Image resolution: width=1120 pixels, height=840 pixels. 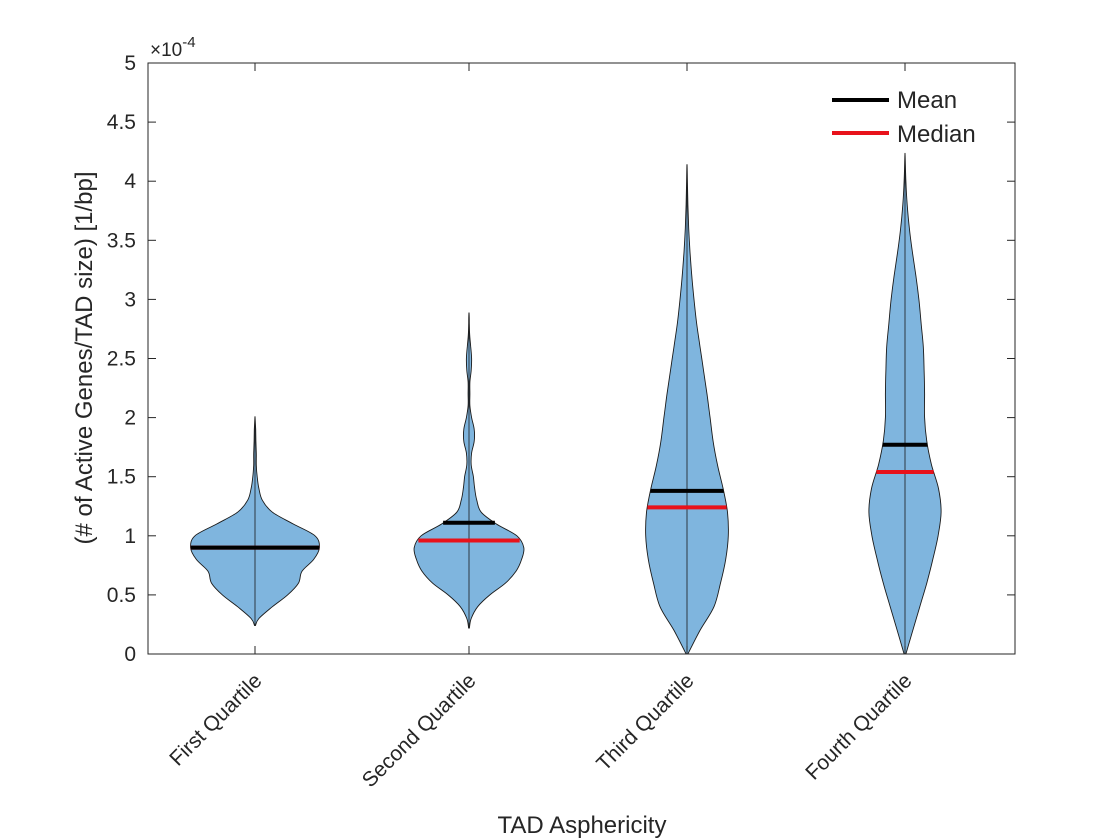 What do you see at coordinates (121, 595) in the screenshot?
I see `y-tick-label: 0.5` at bounding box center [121, 595].